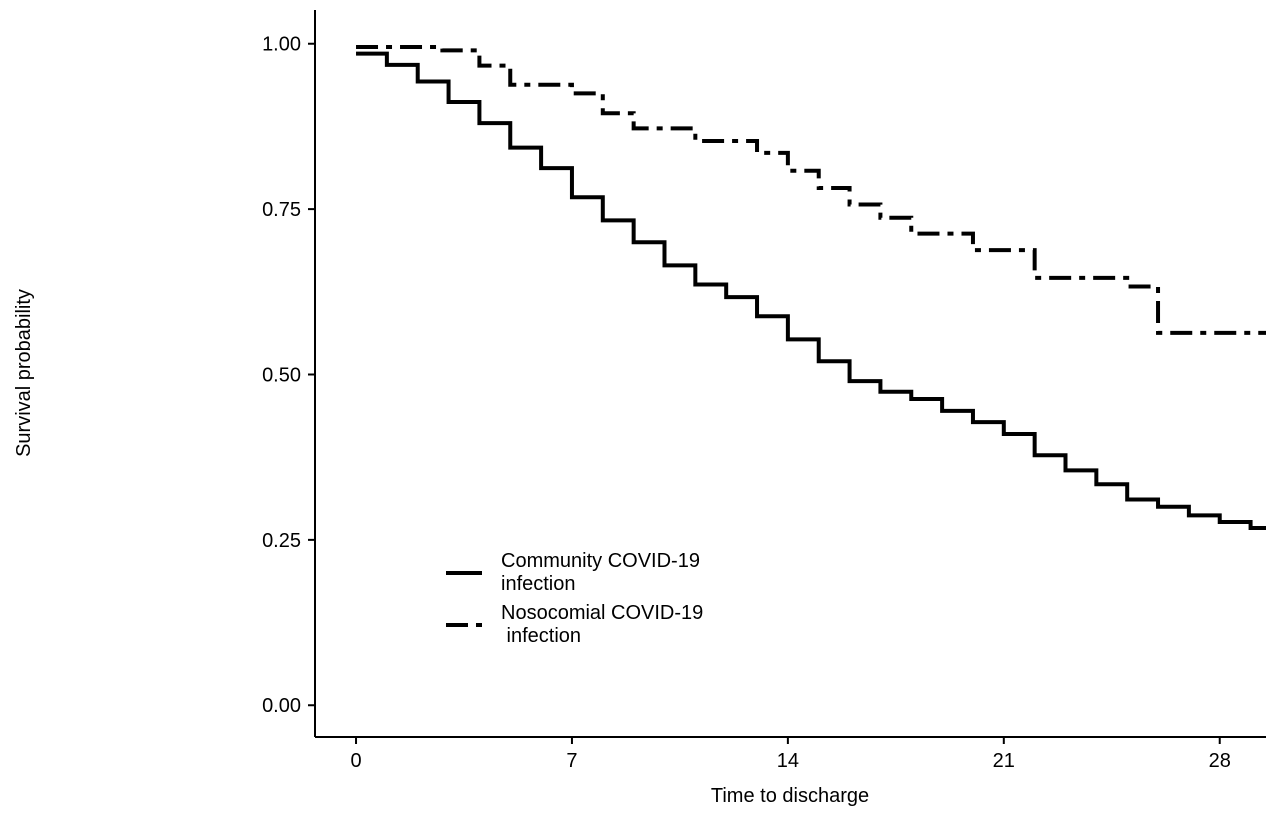 This screenshot has height=816, width=1271. What do you see at coordinates (355, 761) in the screenshot?
I see `x-tick-label: 0` at bounding box center [355, 761].